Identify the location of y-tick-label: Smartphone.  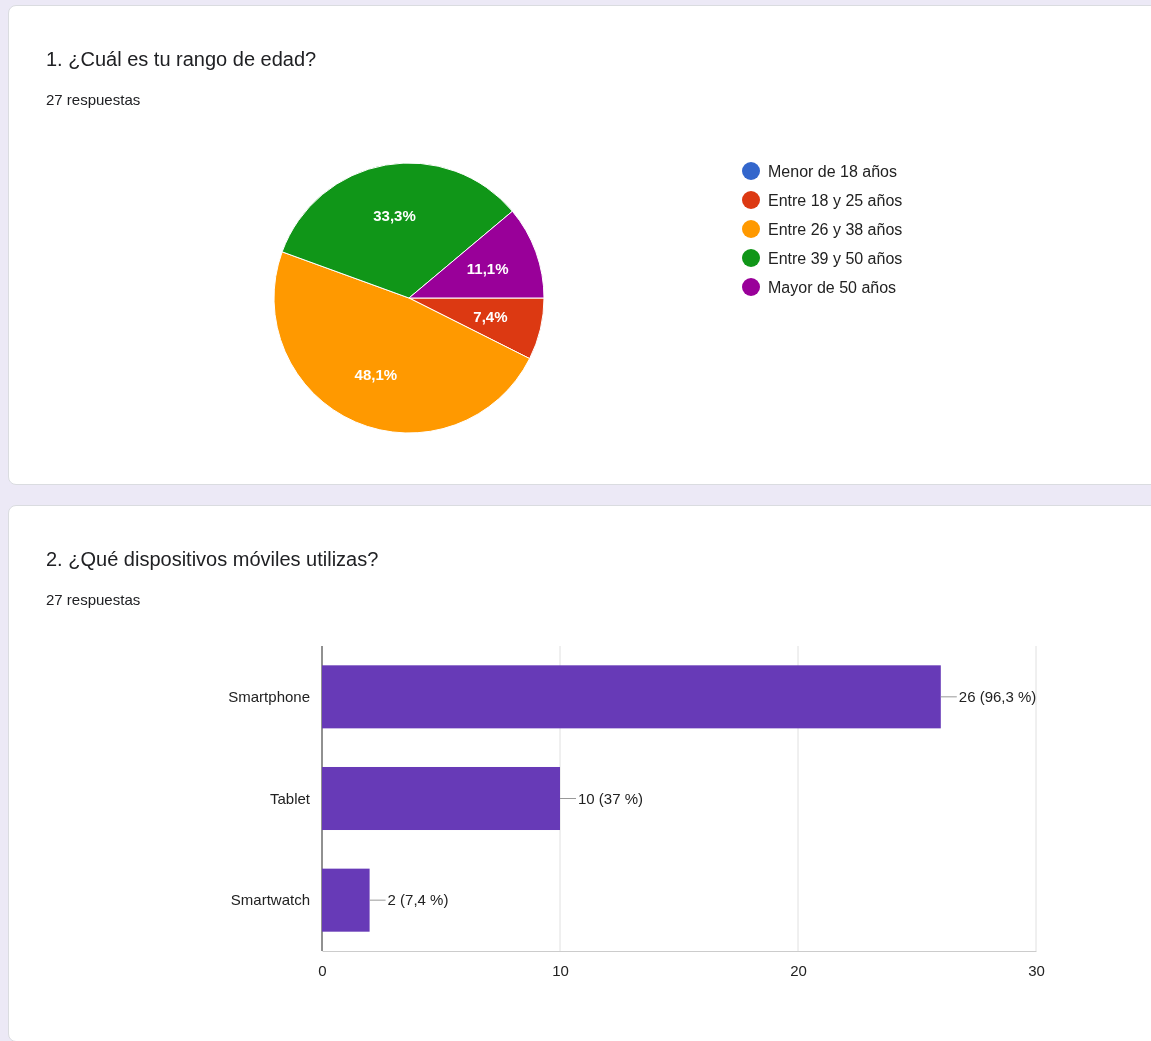
(269, 696).